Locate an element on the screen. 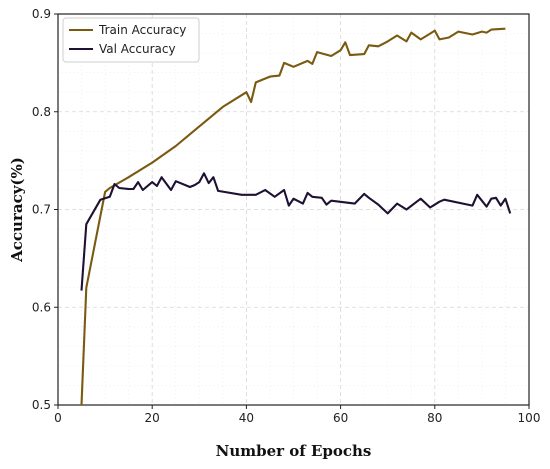 Image resolution: width=550 pixels, height=469 pixels. y-tick-label: 0.8 is located at coordinates (41, 112).